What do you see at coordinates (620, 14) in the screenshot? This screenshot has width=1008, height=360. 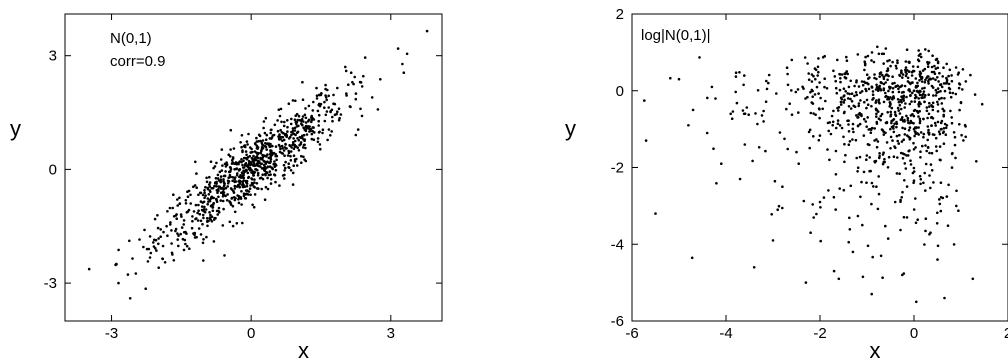 I see `y-tick-label: 2` at bounding box center [620, 14].